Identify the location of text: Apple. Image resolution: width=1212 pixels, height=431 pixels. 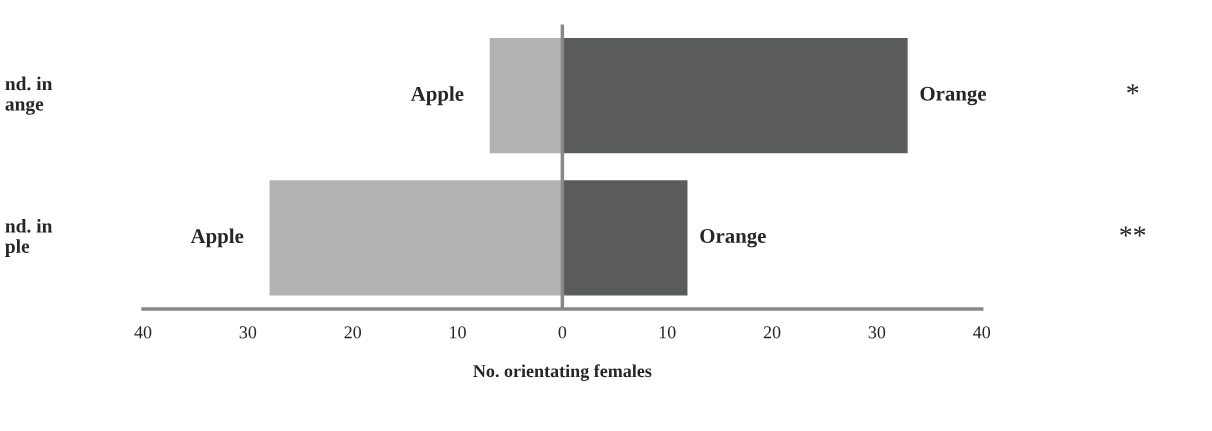
(437, 96).